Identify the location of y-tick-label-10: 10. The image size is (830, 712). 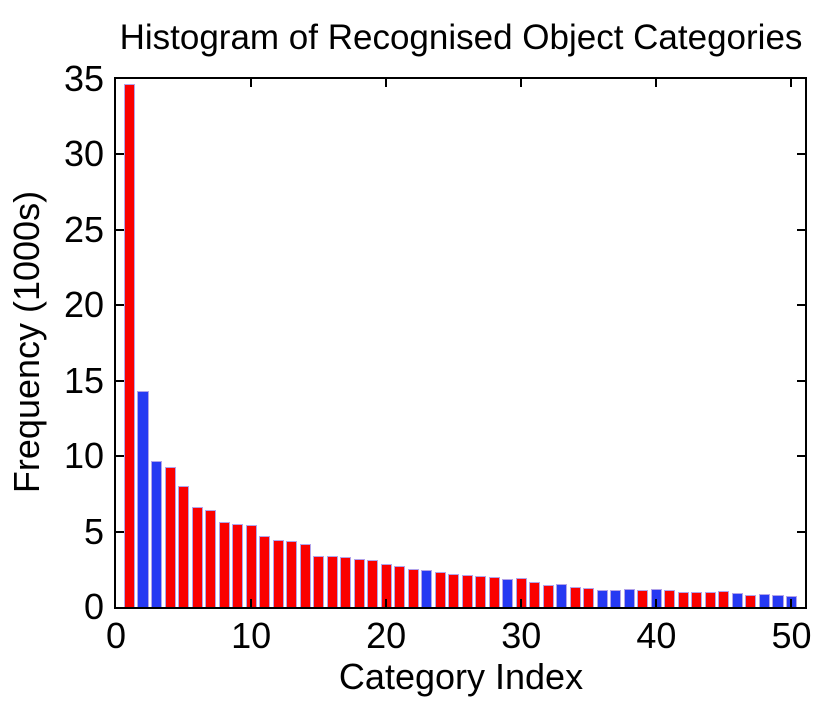
(83, 456).